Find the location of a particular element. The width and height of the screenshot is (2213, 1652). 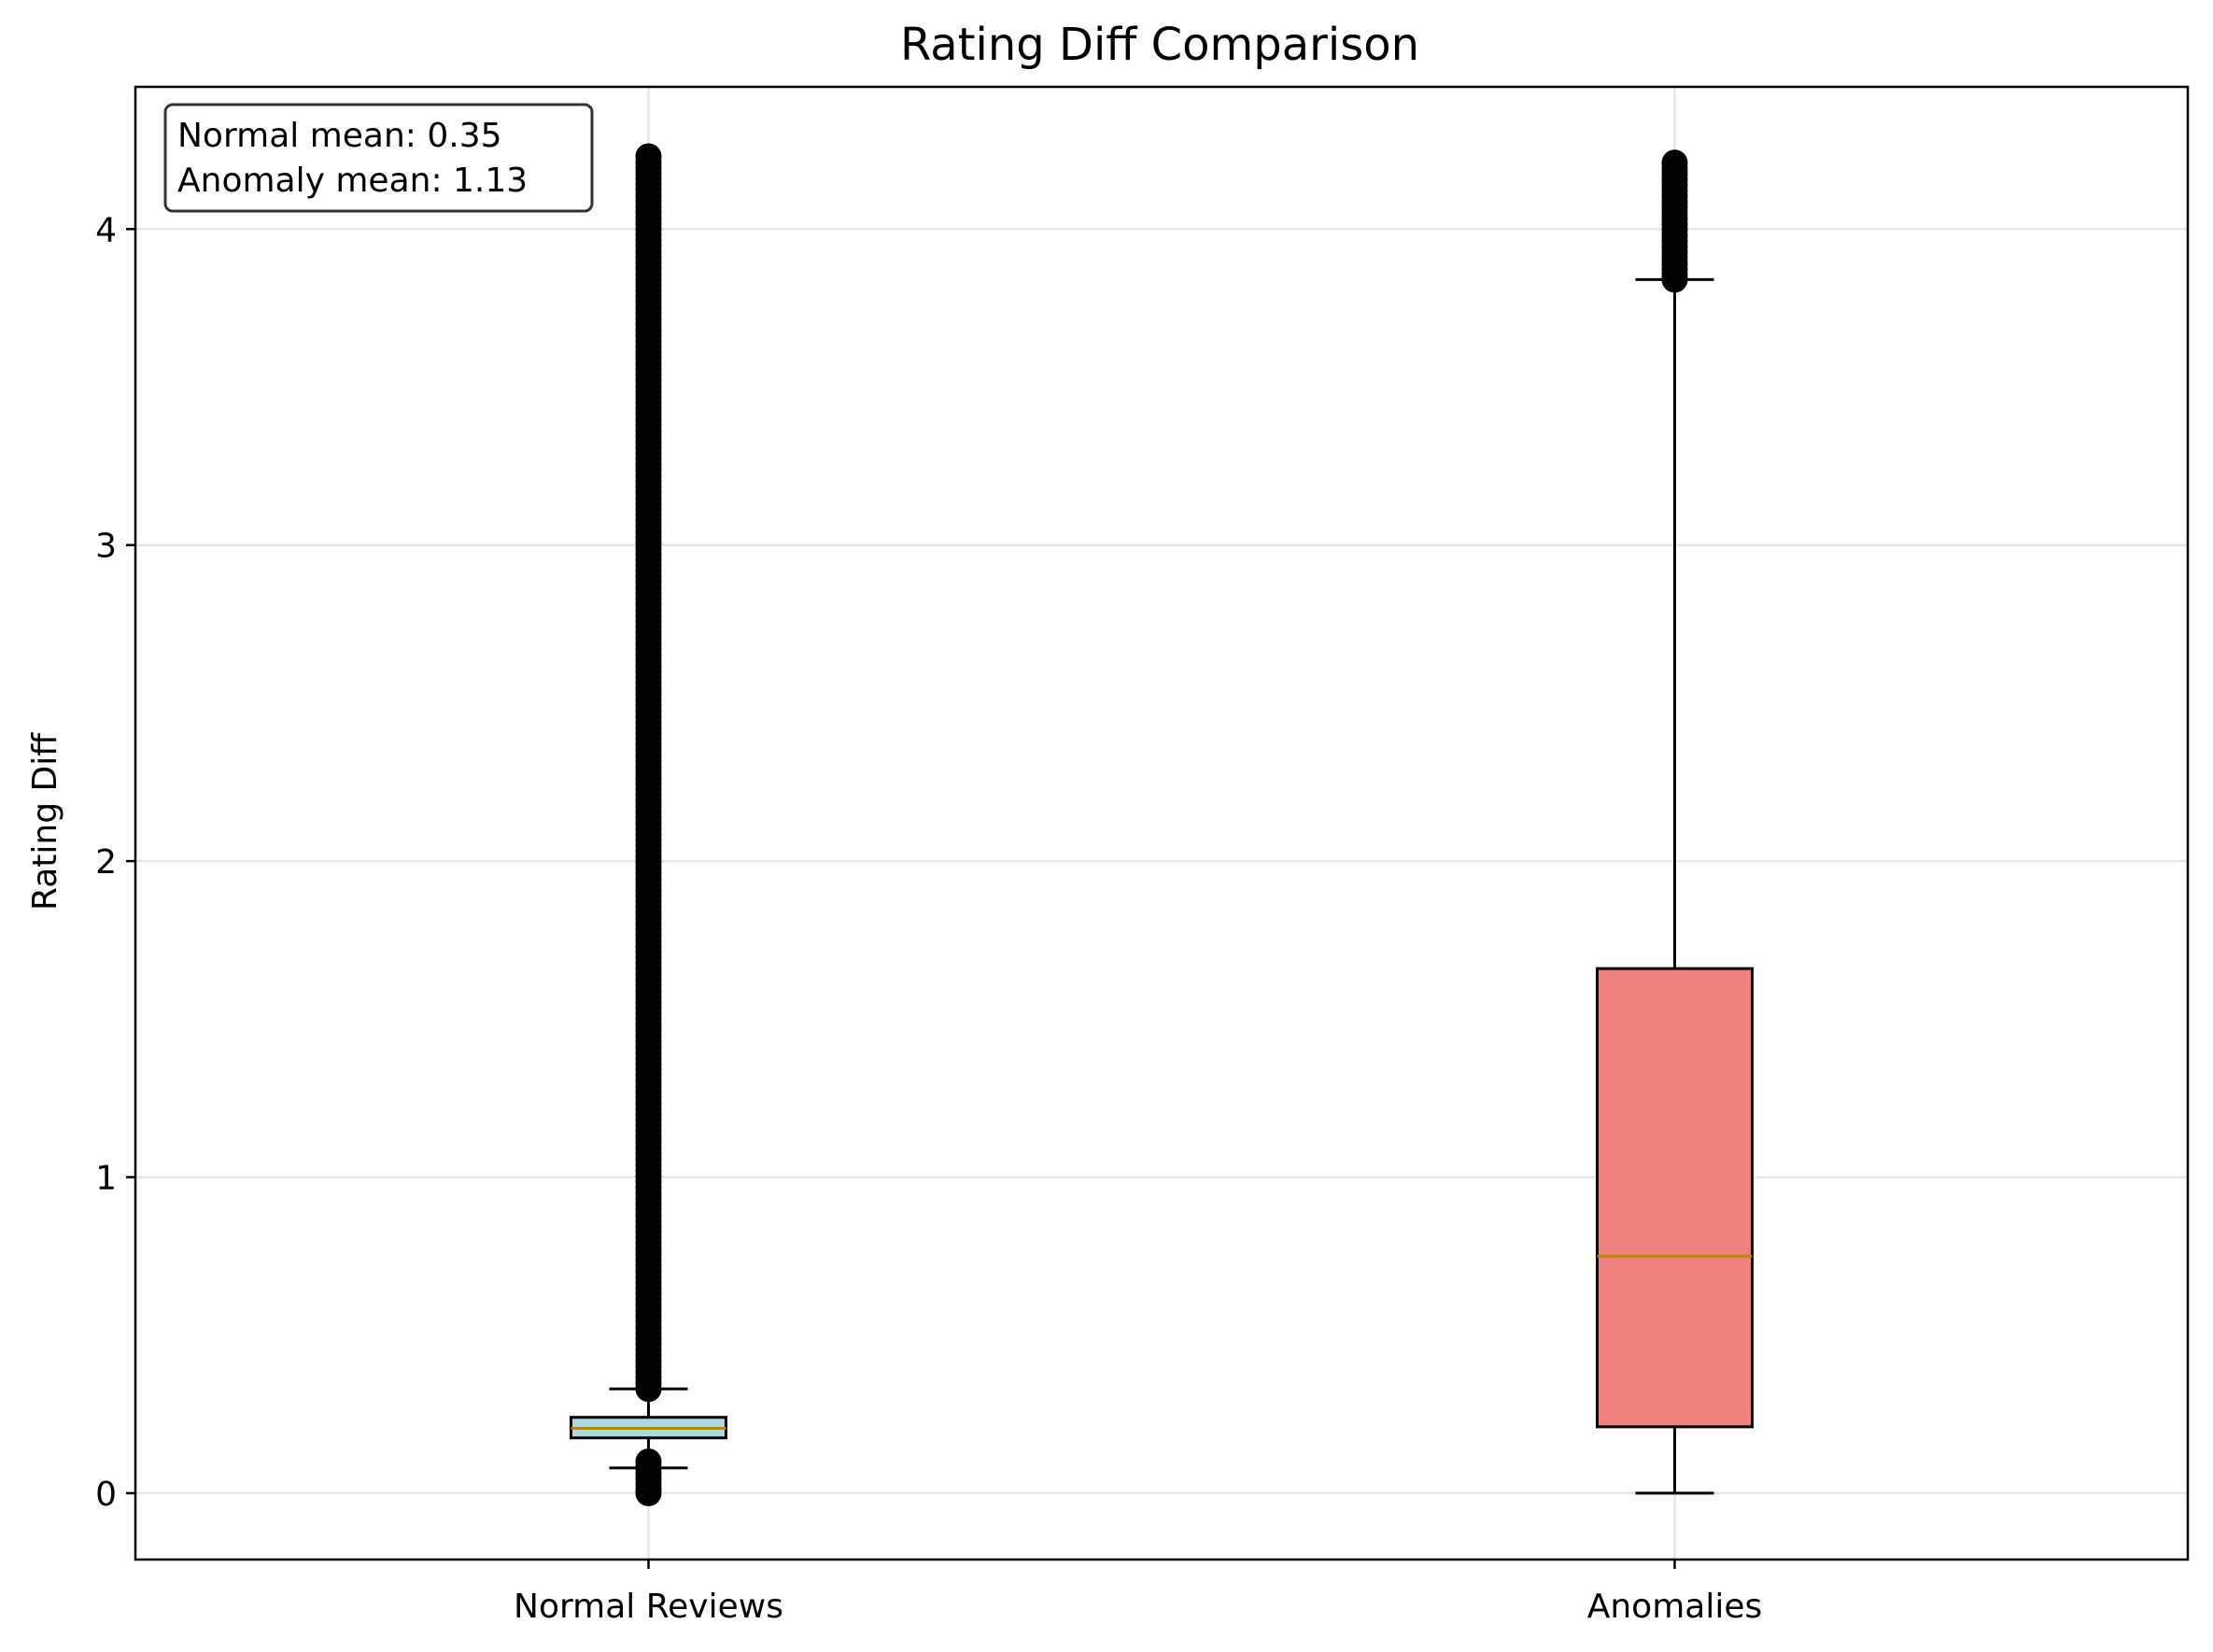

stats-normal-mean: Normal mean: 0.35 is located at coordinates (340, 136).